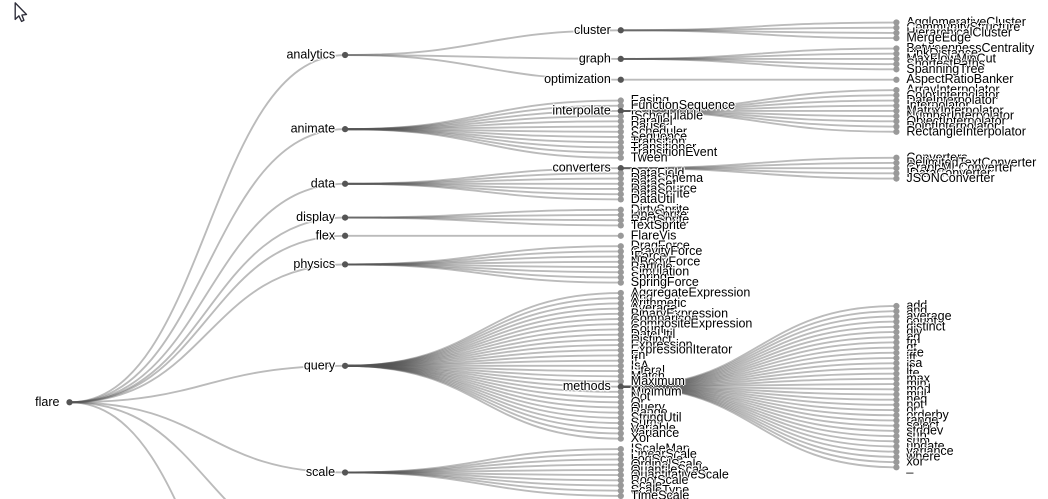  I want to click on svg-text: animate, so click(313, 129).